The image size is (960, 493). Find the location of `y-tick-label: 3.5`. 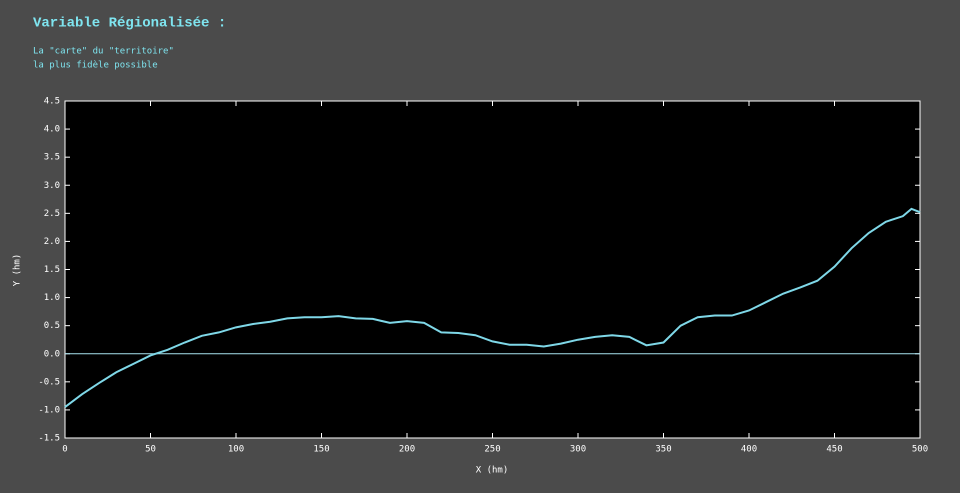

y-tick-label: 3.5 is located at coordinates (52, 158).